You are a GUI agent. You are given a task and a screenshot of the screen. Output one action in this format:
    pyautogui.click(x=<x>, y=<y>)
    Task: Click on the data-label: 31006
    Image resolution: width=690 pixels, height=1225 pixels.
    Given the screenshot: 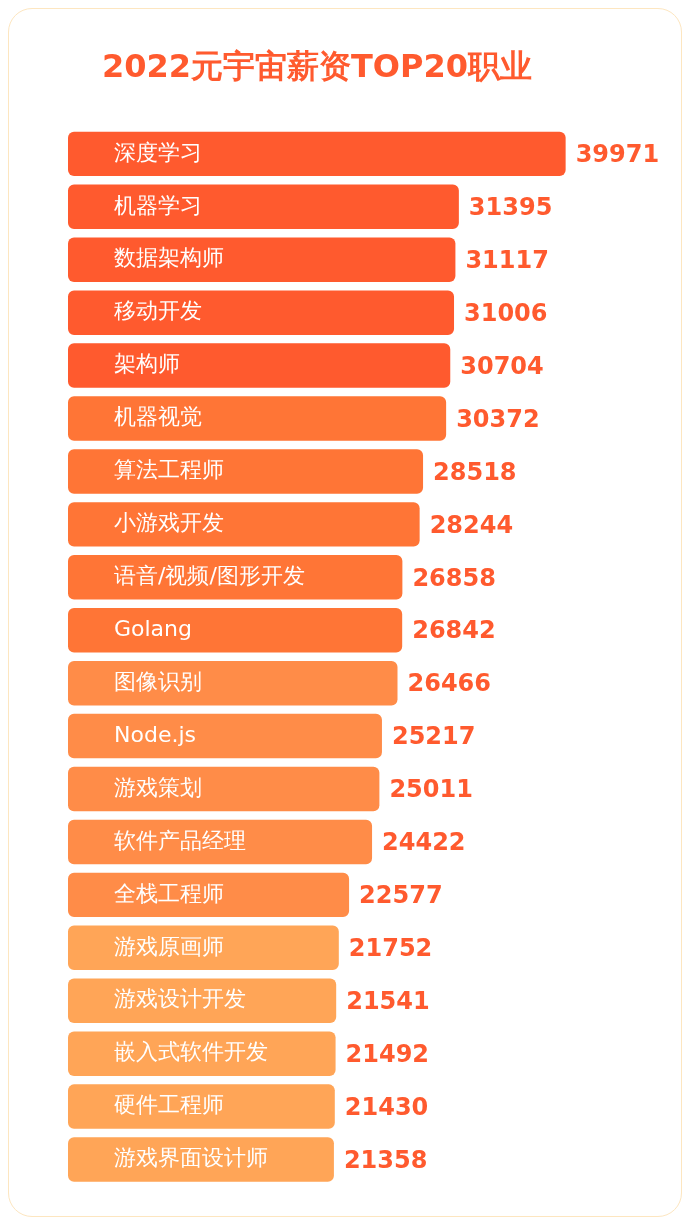 What is the action you would take?
    pyautogui.click(x=506, y=312)
    